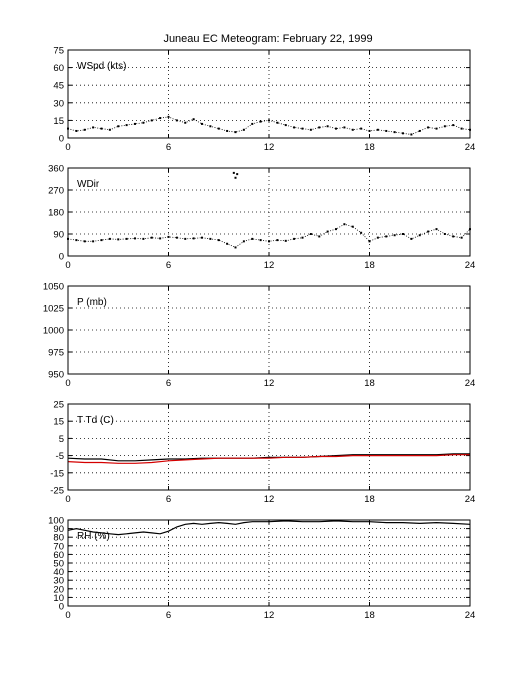  What do you see at coordinates (58, 564) in the screenshot?
I see `panel-4-ytick-label: 50` at bounding box center [58, 564].